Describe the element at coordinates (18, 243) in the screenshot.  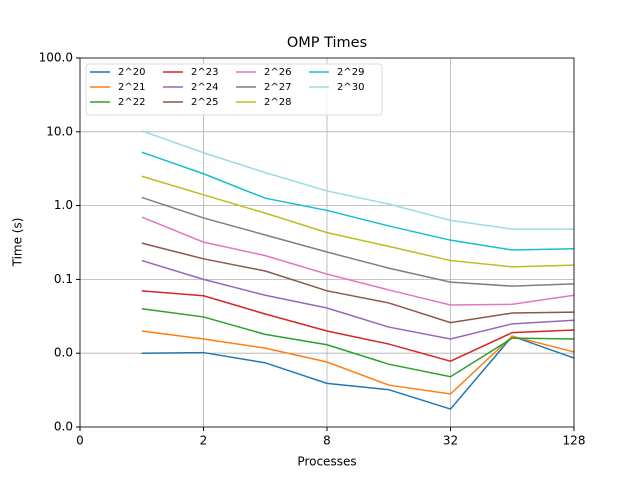
I see `y-axis-label: Time (s)` at that location.